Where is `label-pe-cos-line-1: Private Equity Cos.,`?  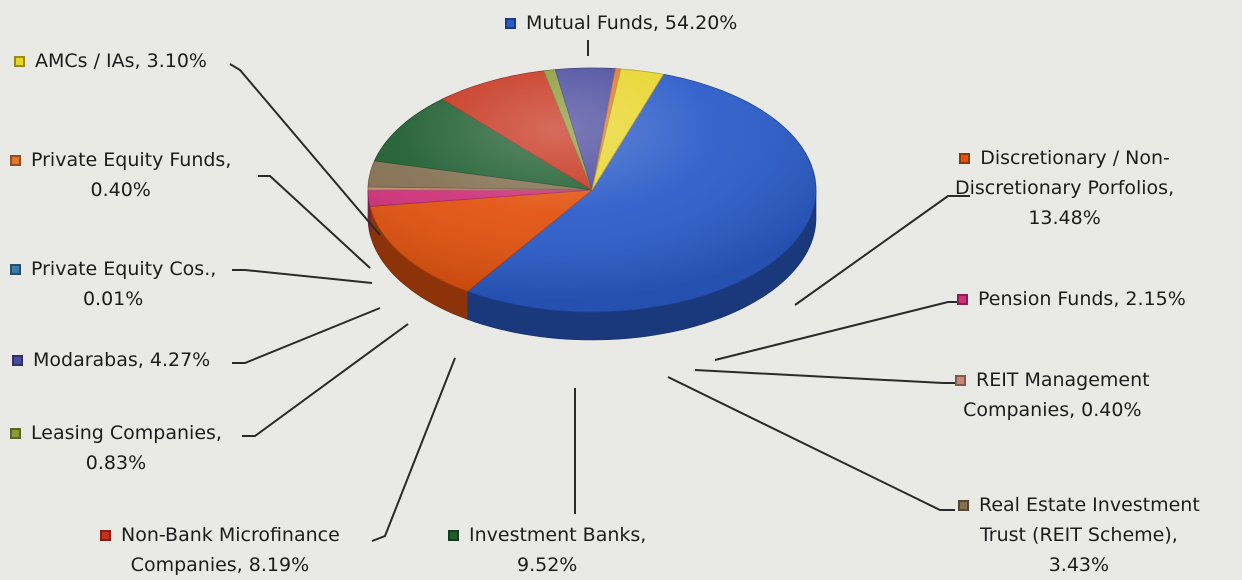
label-pe-cos-line-1: Private Equity Cos., is located at coordinates (113, 269).